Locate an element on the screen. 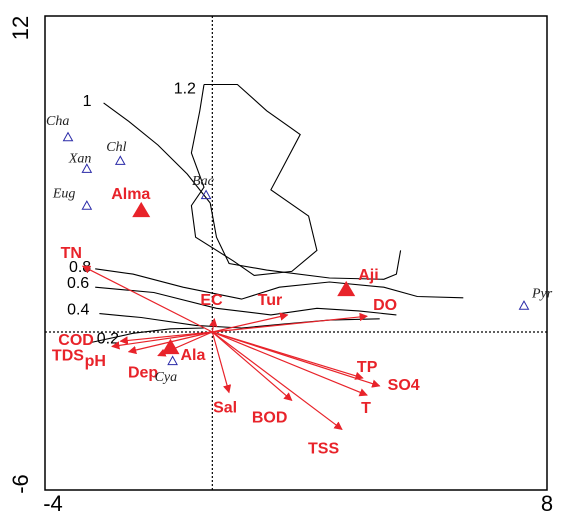 Image resolution: width=561 pixels, height=515 pixels. vector-arrow-tss is located at coordinates (277, 380).